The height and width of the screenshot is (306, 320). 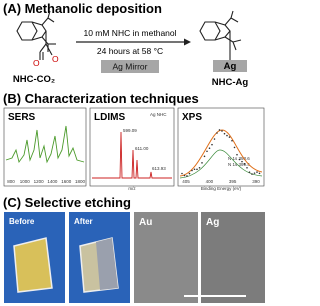 I want to click on surface-label: Ag, so click(x=230, y=66).